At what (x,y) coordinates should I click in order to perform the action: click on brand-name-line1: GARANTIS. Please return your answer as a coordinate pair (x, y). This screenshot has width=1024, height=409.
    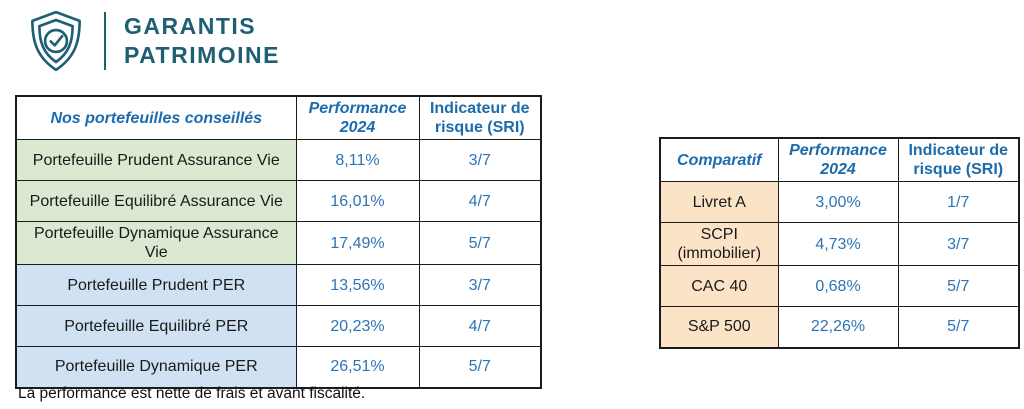
    Looking at the image, I should click on (190, 26).